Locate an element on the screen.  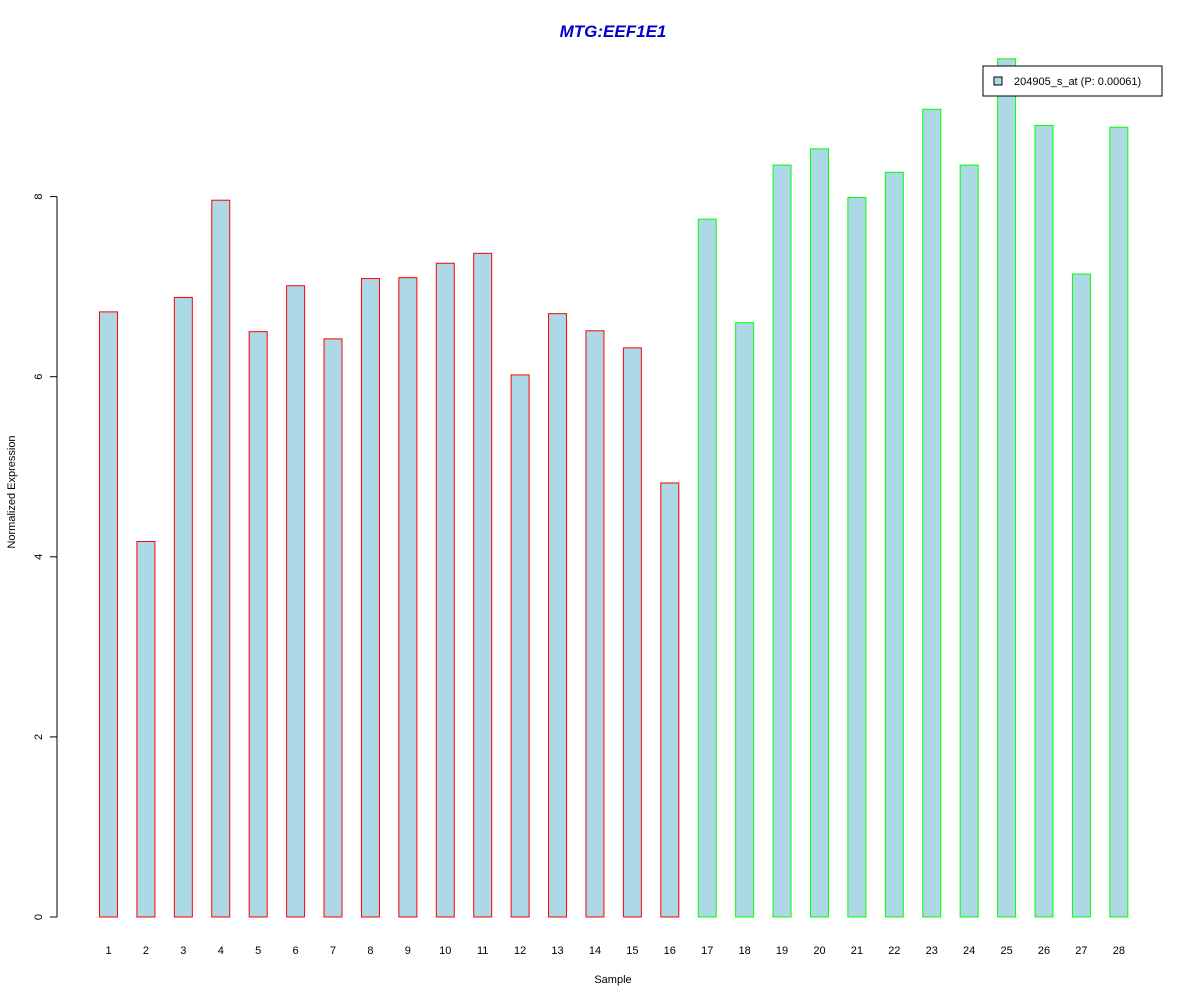
legend-swatch is located at coordinates (998, 81).